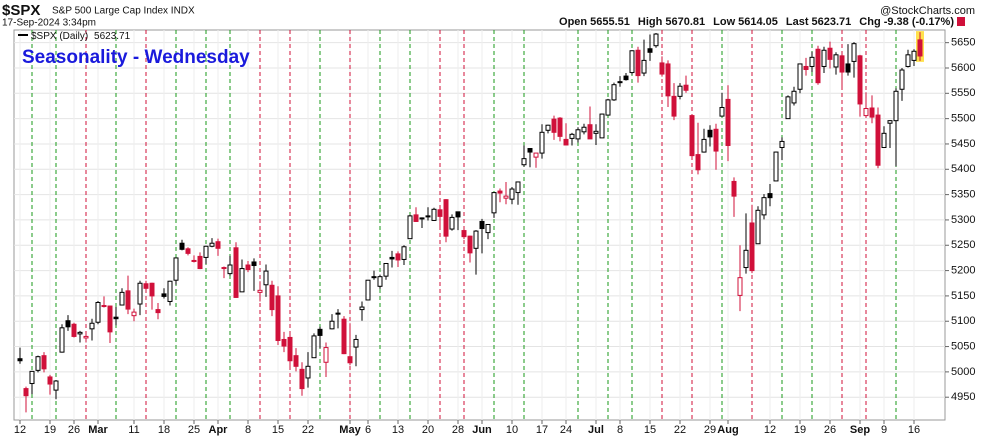 Image resolution: width=990 pixels, height=438 pixels. I want to click on quote-label: High, so click(650, 22).